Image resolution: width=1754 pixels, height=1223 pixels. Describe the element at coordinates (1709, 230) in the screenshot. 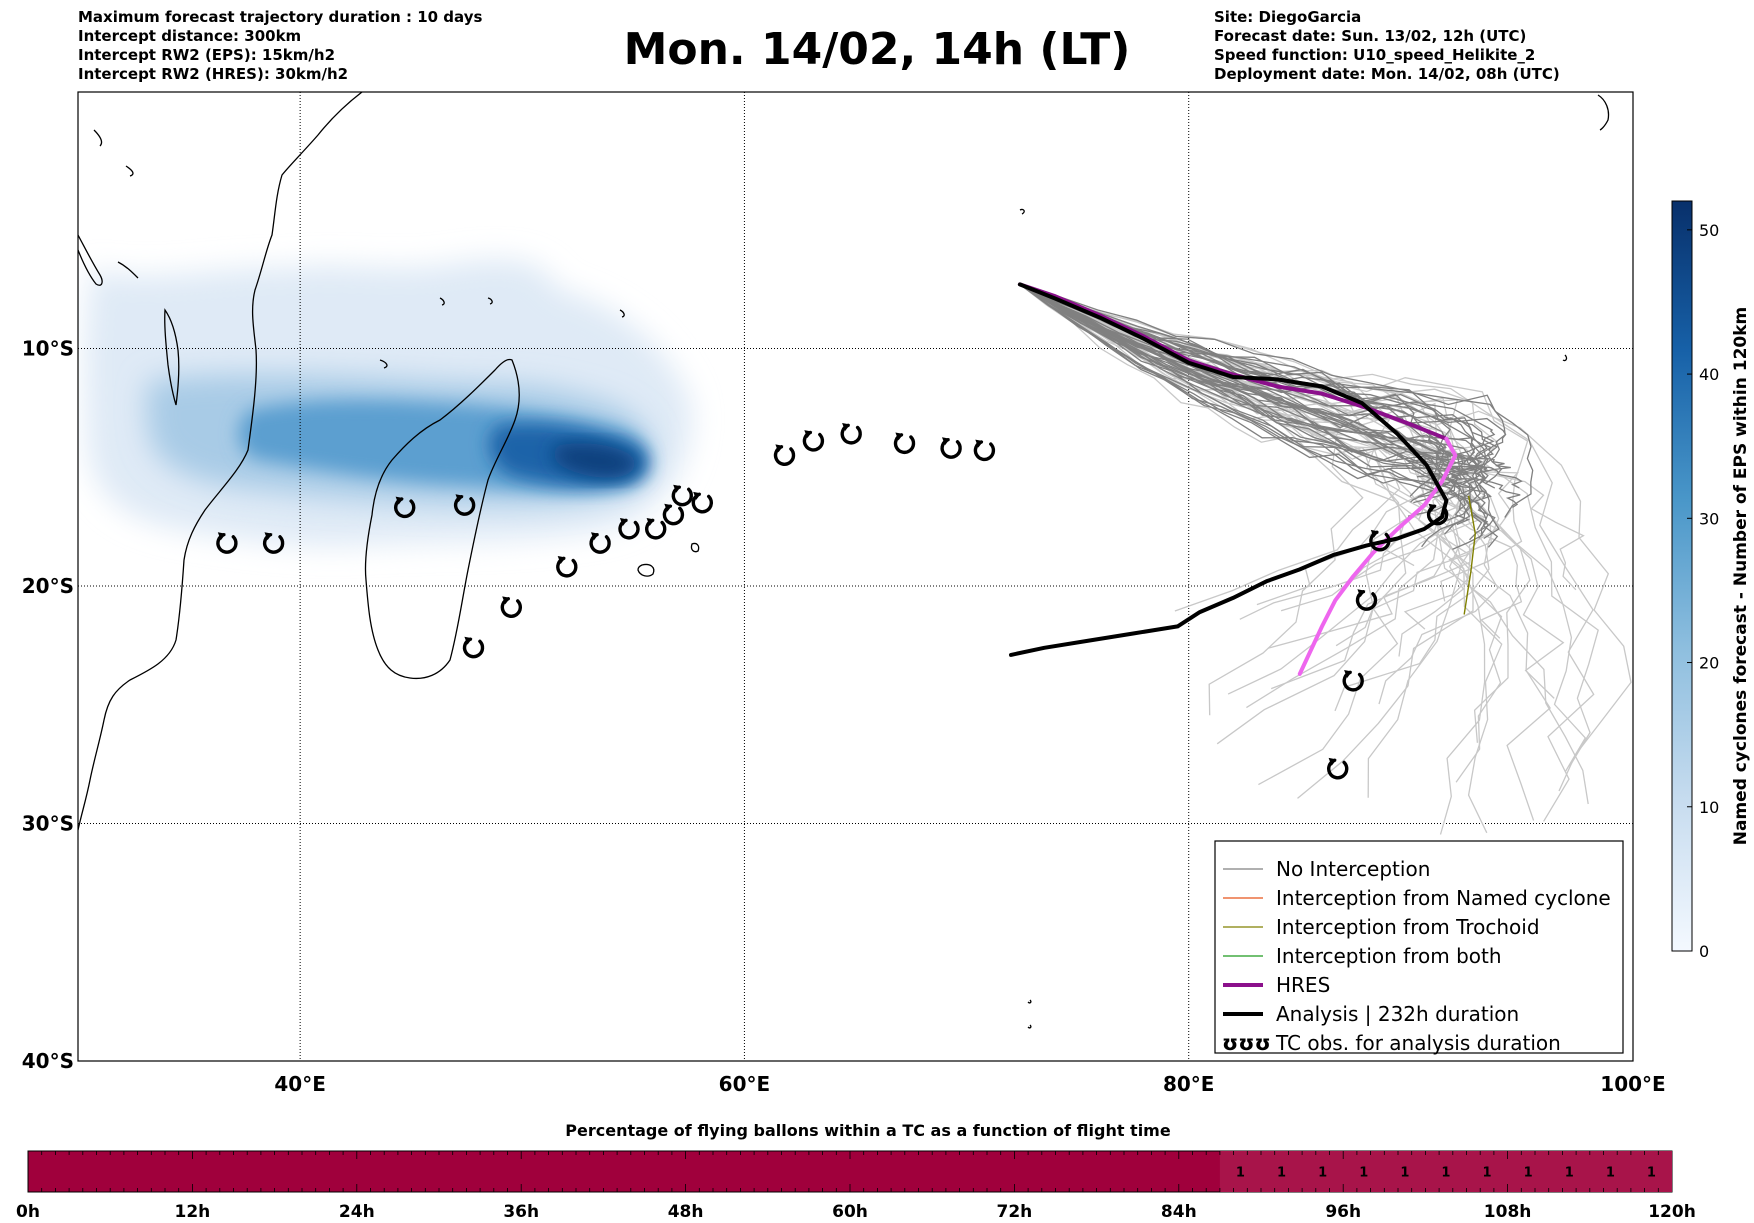

I see `colorbar-tick-label: 50` at that location.